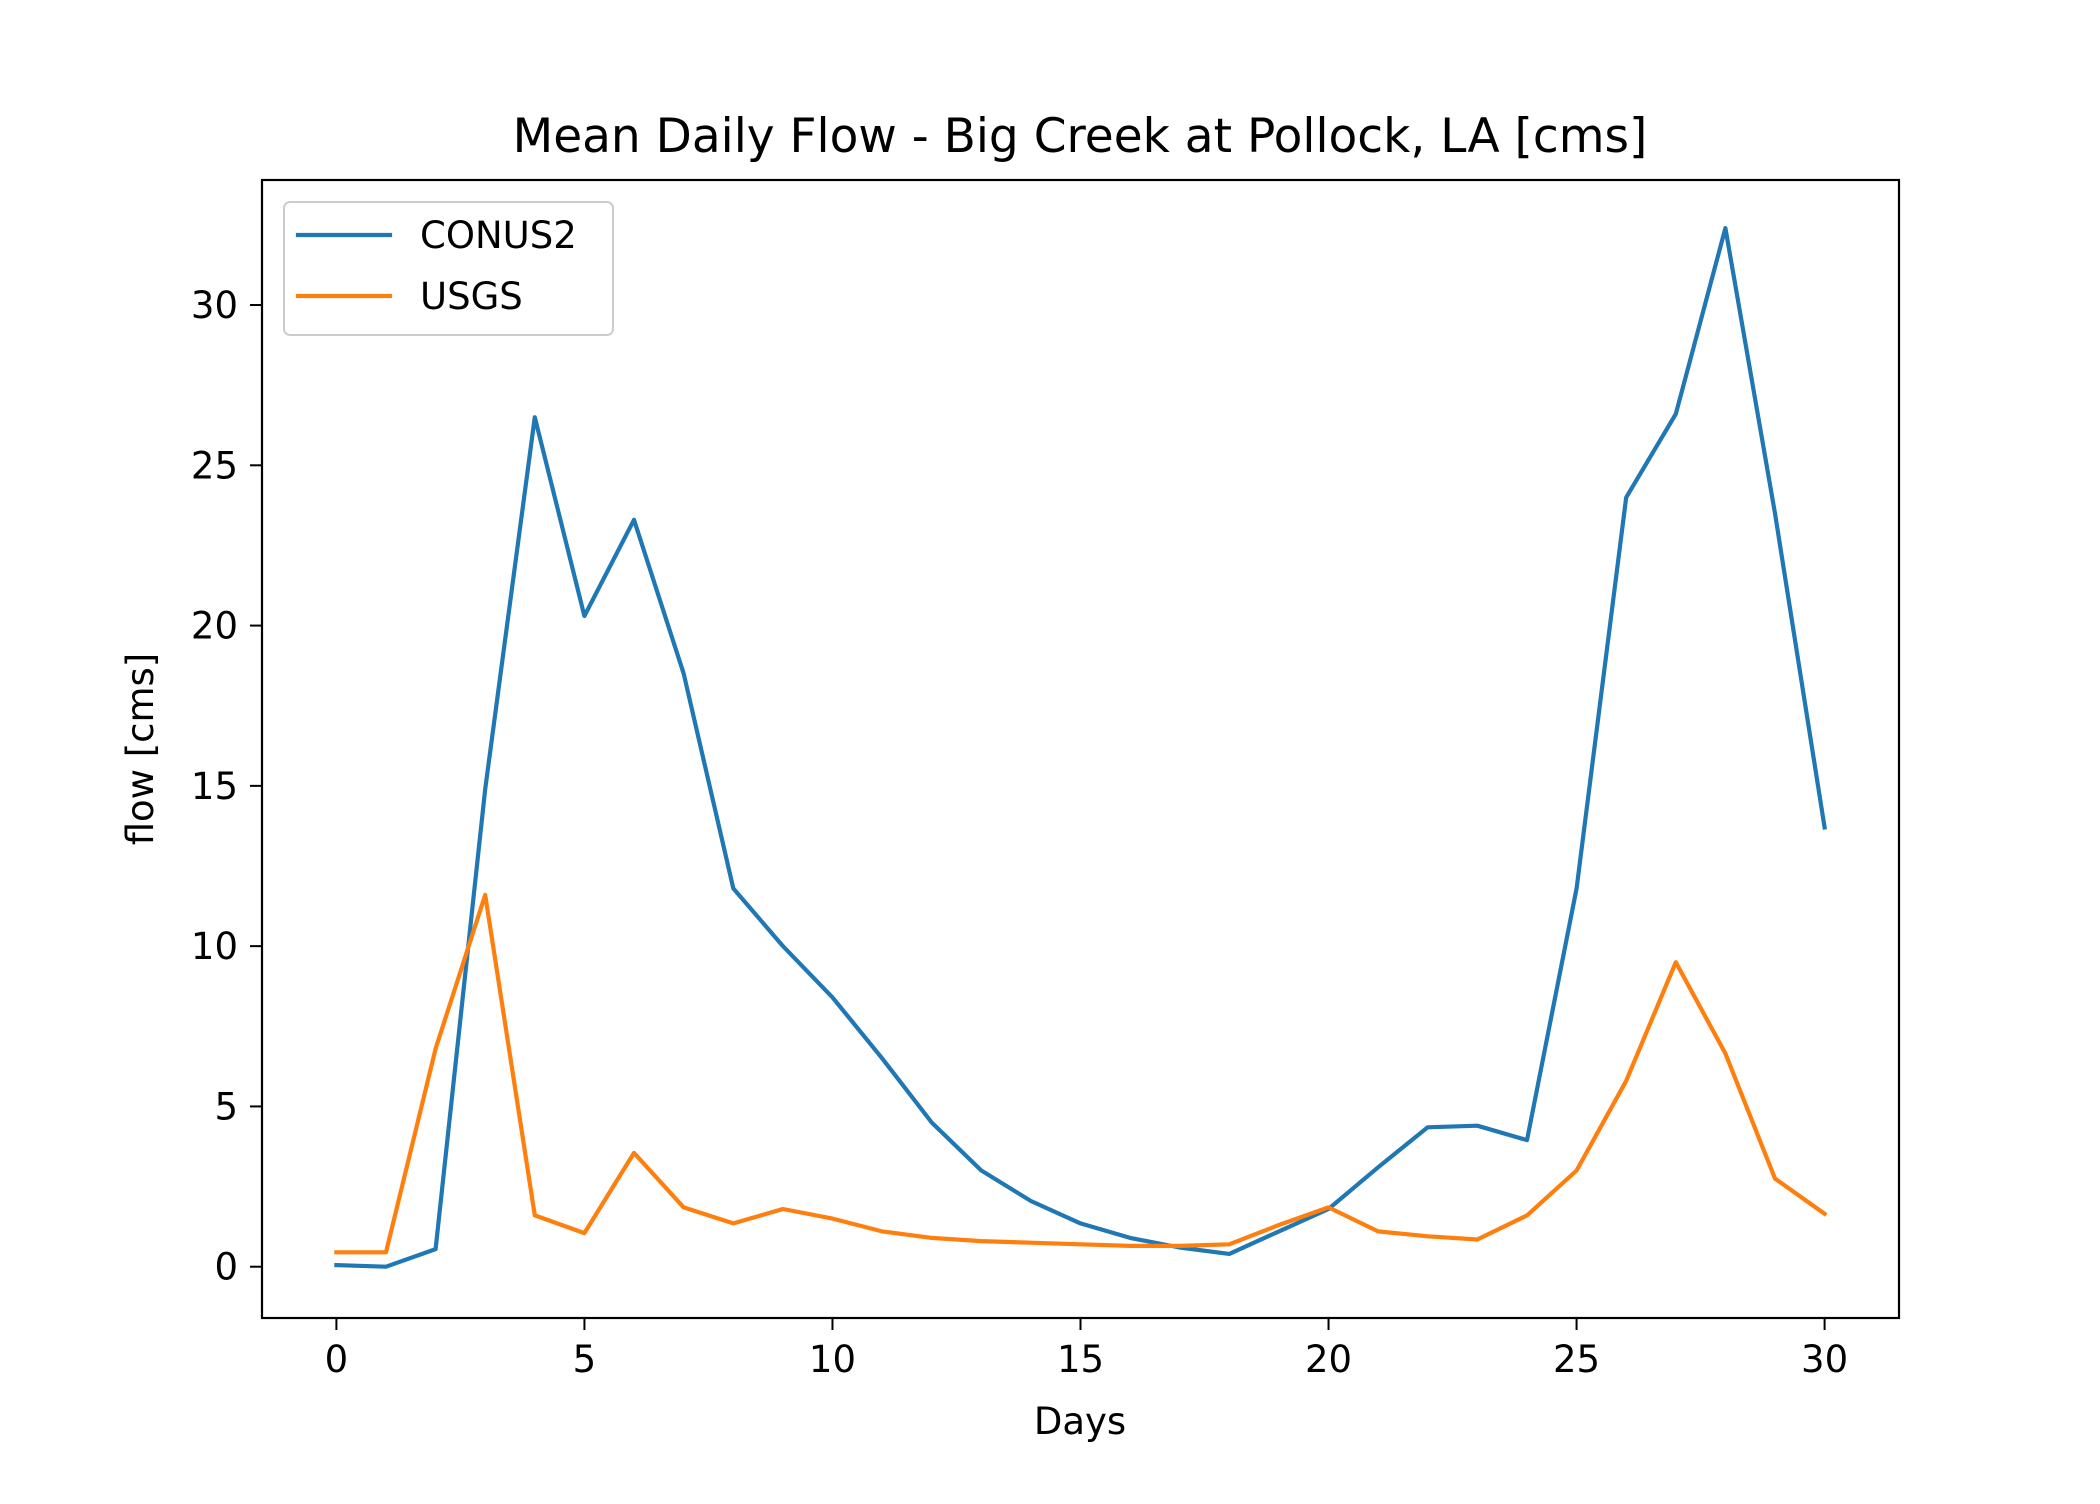 The height and width of the screenshot is (1504, 2100). Describe the element at coordinates (226, 1106) in the screenshot. I see `y-tick-label: 5` at that location.